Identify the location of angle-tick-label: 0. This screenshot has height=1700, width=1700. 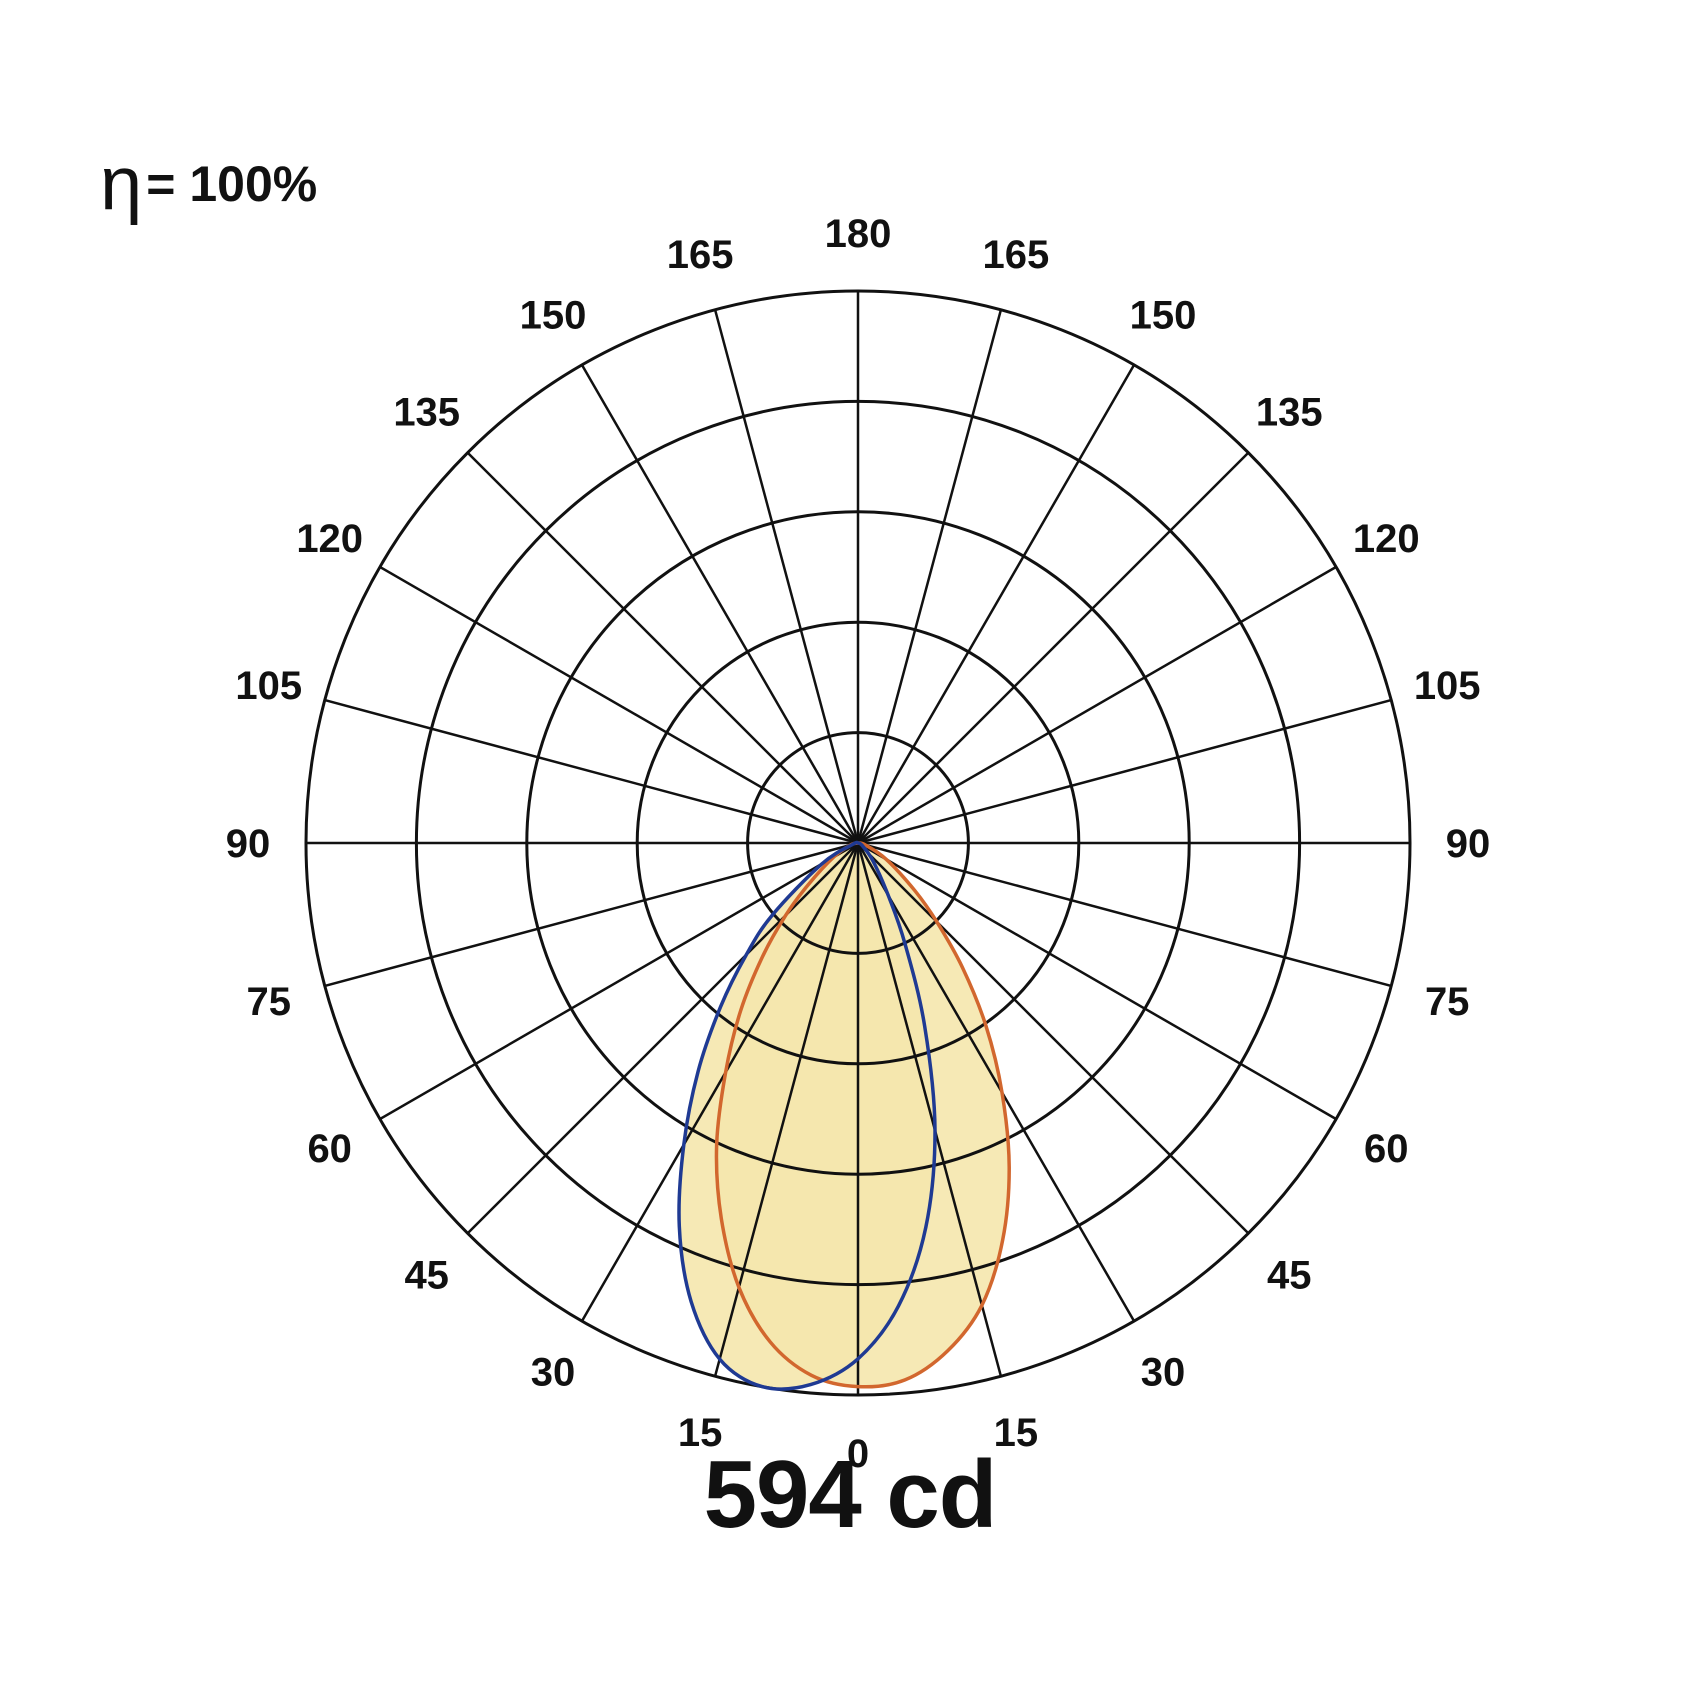
(858, 1454).